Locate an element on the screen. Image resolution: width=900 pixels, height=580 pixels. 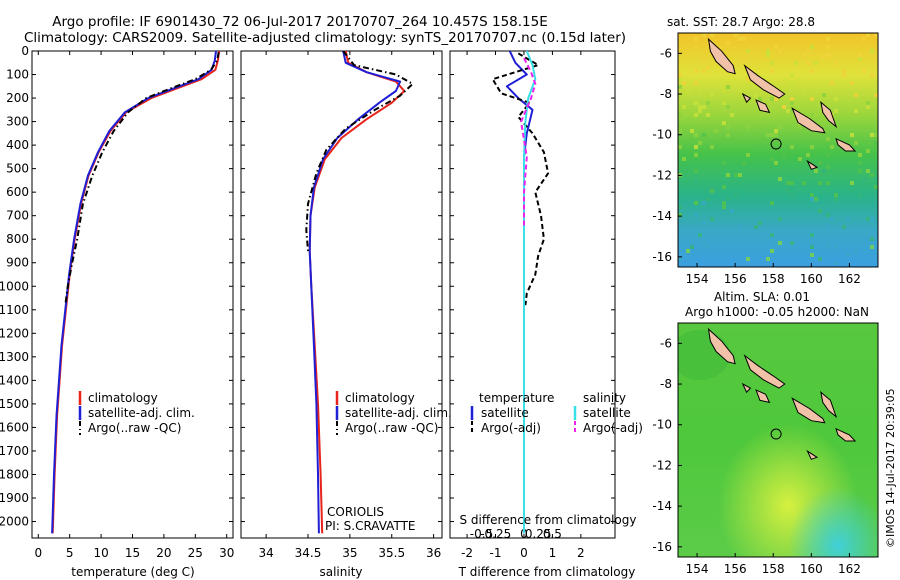
series-line-temperature-argo-adj- is located at coordinates (520, 179).